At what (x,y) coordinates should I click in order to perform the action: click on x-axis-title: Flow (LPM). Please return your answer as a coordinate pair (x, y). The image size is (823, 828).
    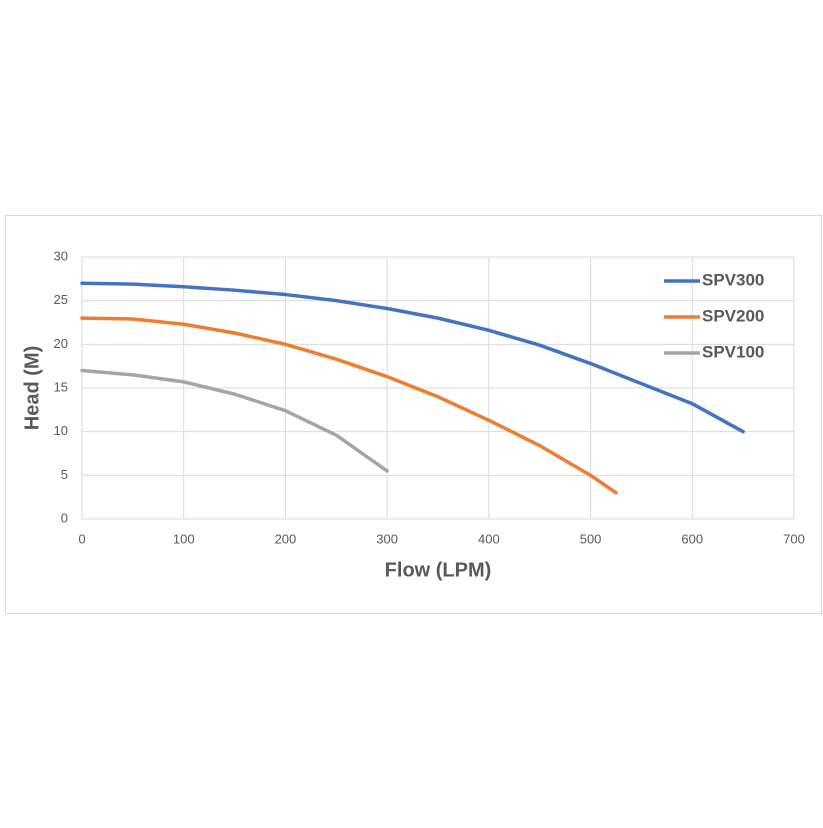
    Looking at the image, I should click on (438, 570).